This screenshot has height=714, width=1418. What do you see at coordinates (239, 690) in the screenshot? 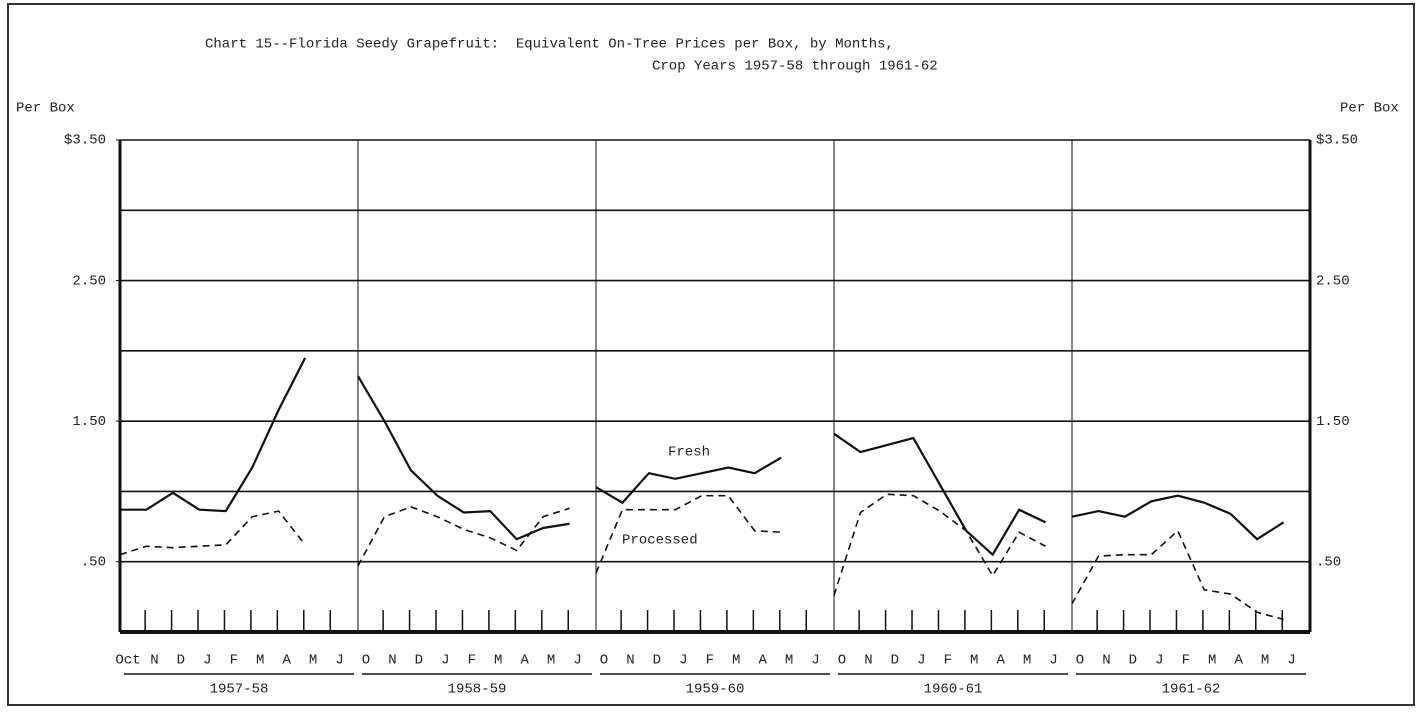
I see `year-label: 1957-58` at bounding box center [239, 690].